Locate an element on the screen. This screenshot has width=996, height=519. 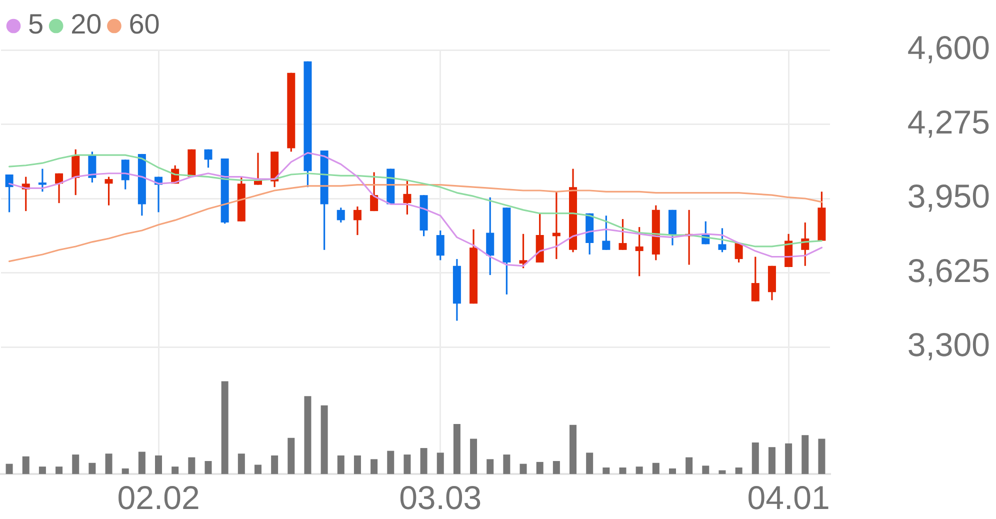
legend-label: 60 is located at coordinates (144, 24).